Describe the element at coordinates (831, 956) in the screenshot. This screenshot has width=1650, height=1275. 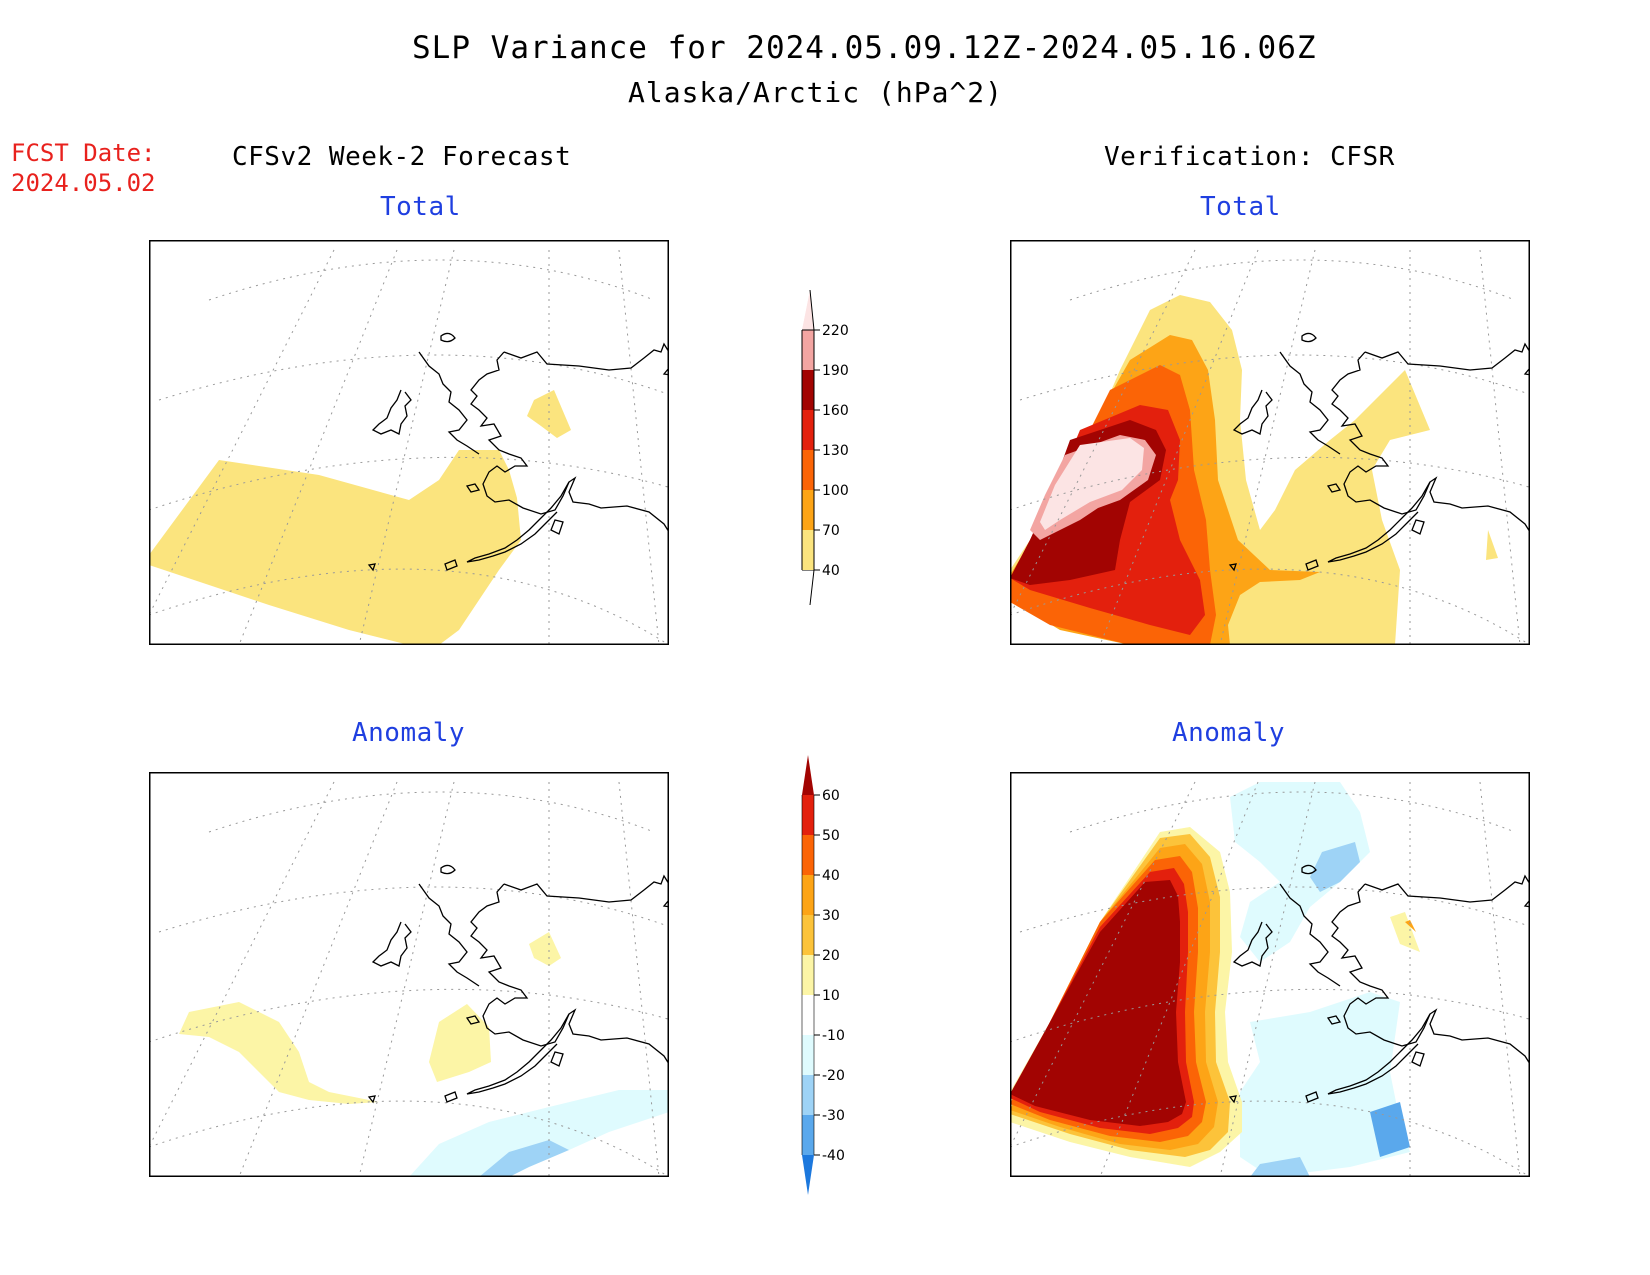
I see `colorbar-anomaly-label: 20` at that location.